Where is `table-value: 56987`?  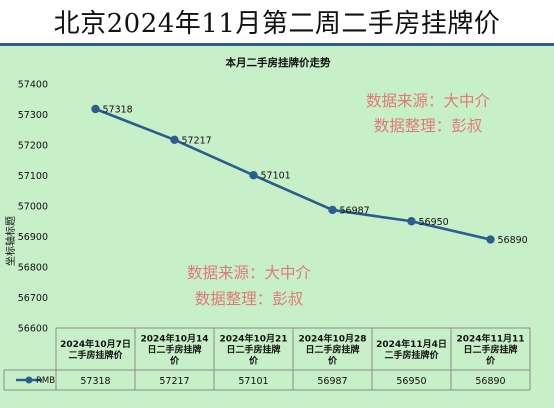 table-value: 56987 is located at coordinates (332, 381).